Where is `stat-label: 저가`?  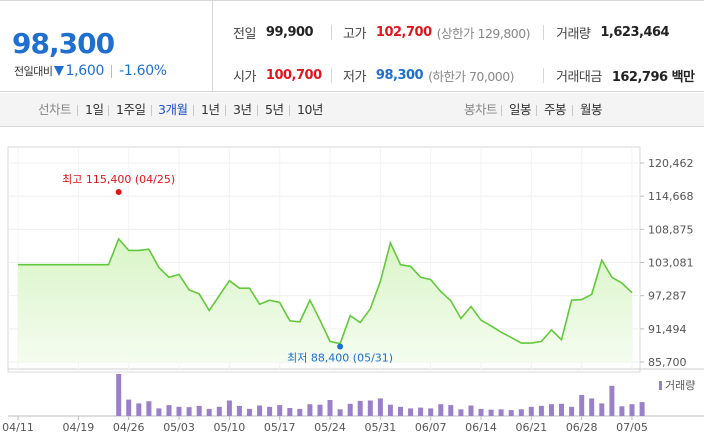
stat-label: 저가 is located at coordinates (354, 77).